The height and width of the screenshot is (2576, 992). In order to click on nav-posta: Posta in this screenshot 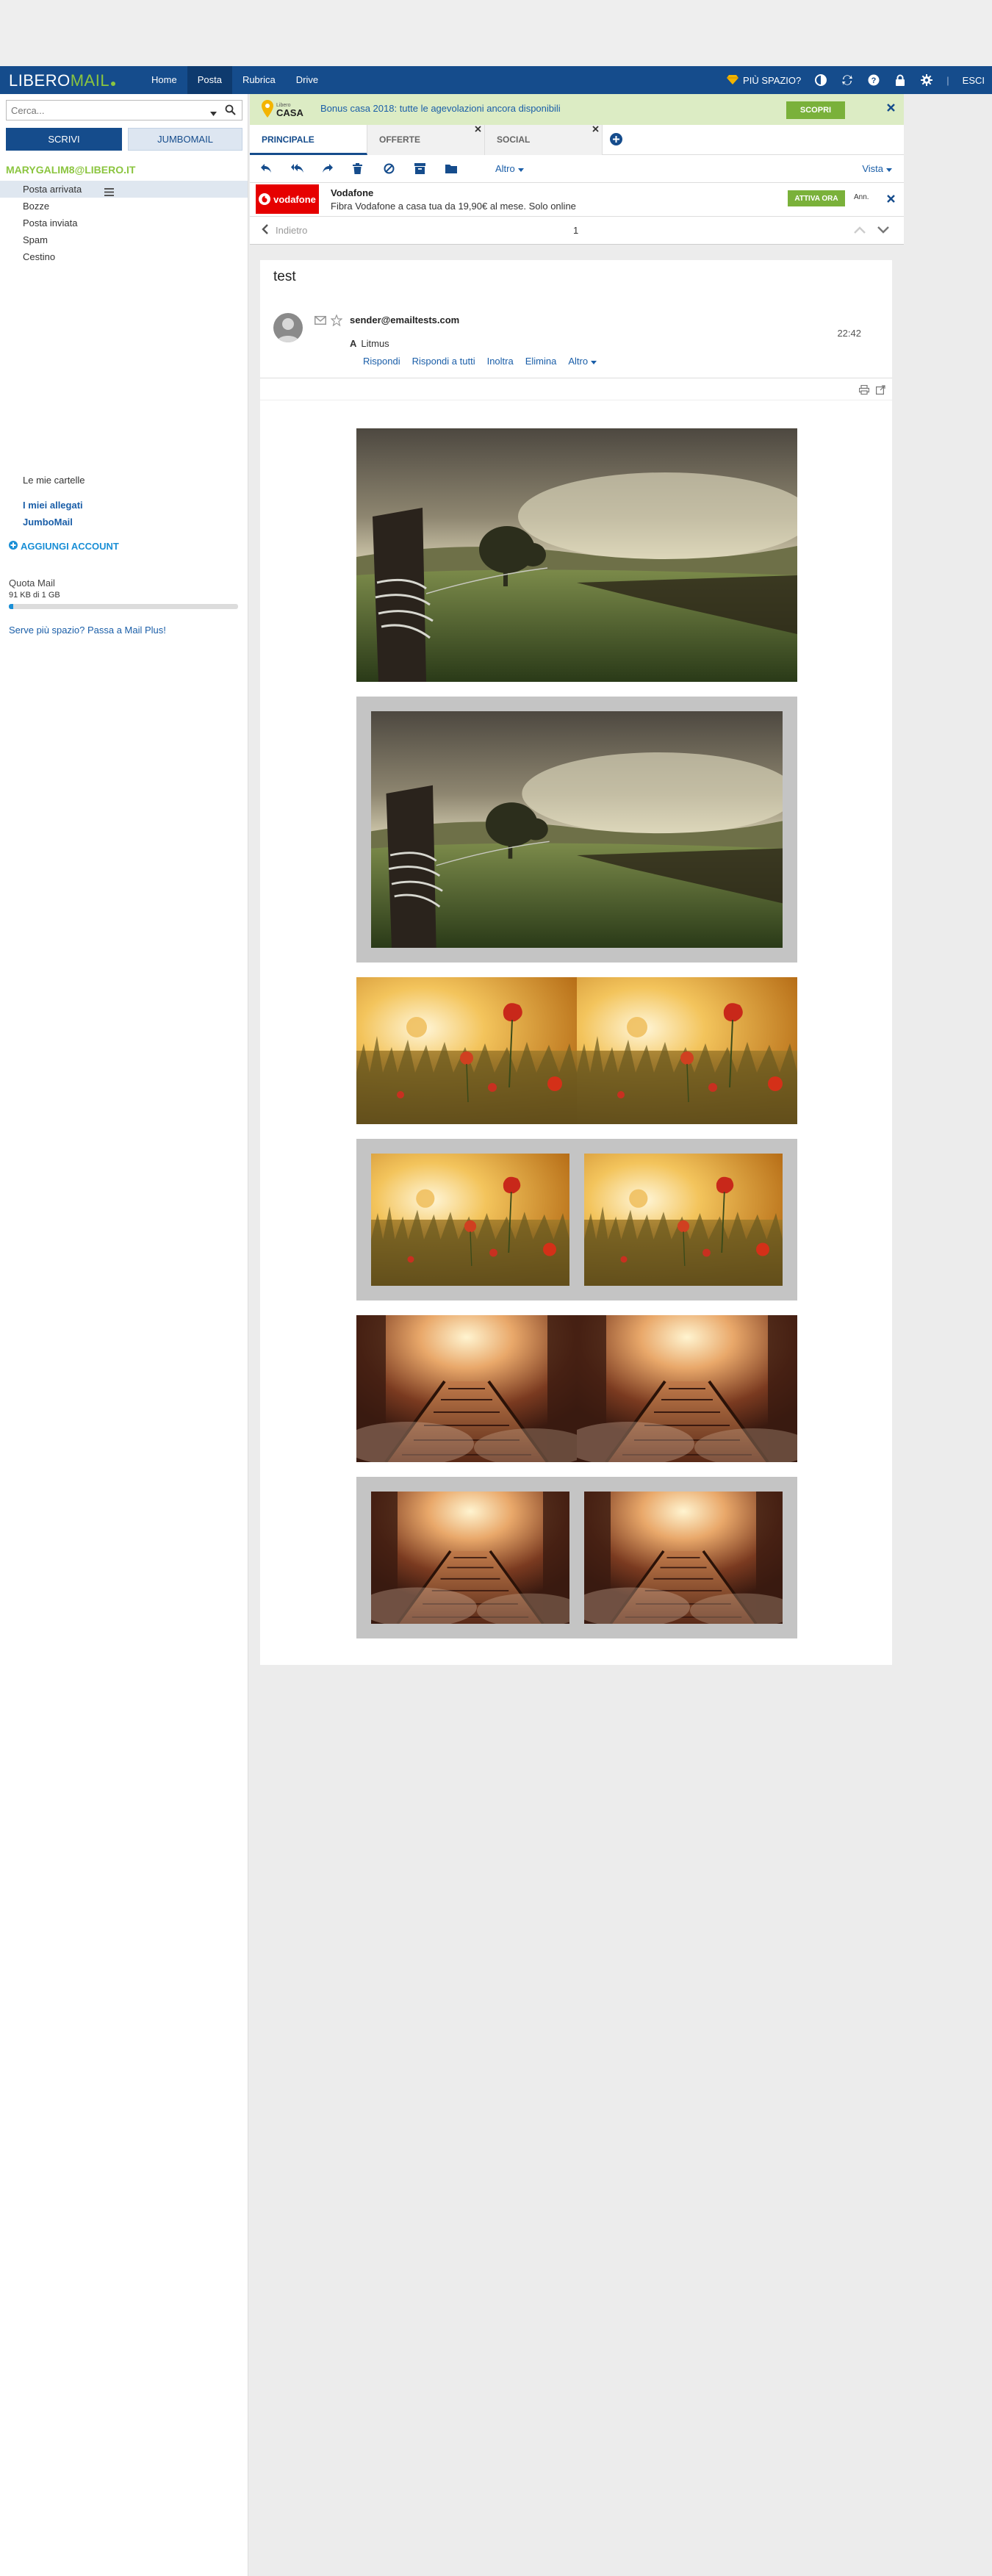, I will do `click(209, 80)`.